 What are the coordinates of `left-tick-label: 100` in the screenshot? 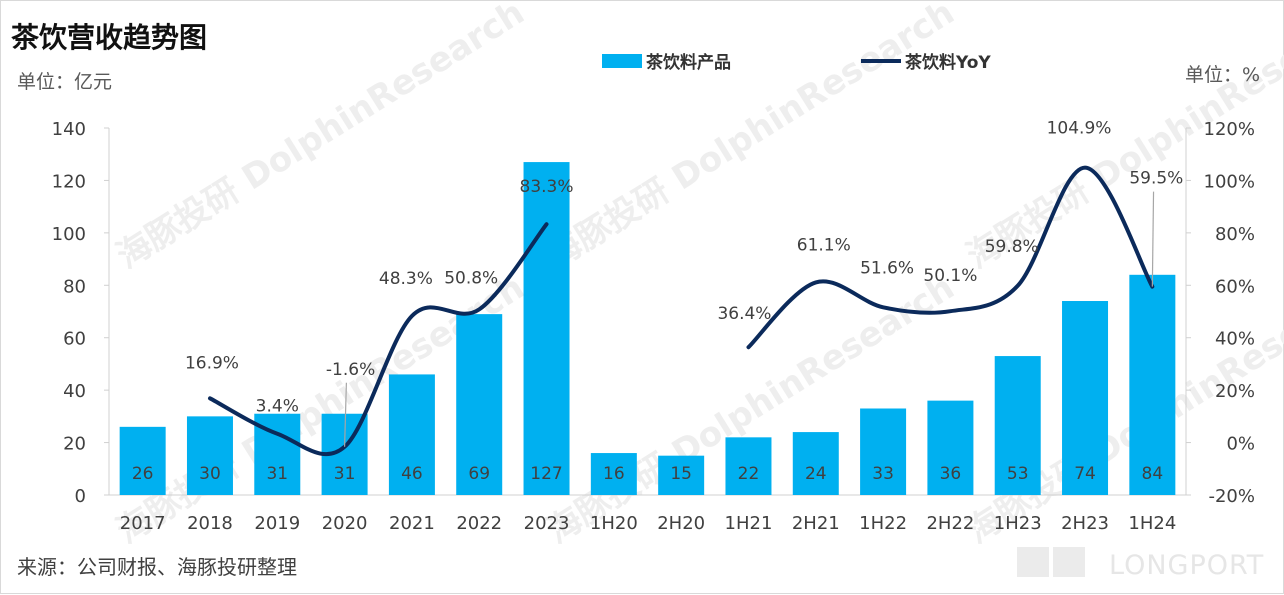 It's located at (69, 234).